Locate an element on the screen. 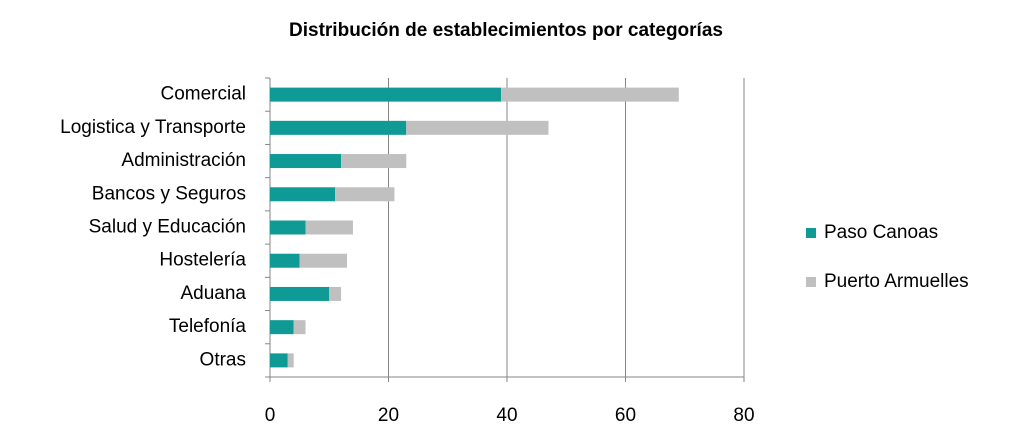 Image resolution: width=1012 pixels, height=428 pixels. y-tick-label: Comercial is located at coordinates (203, 94).